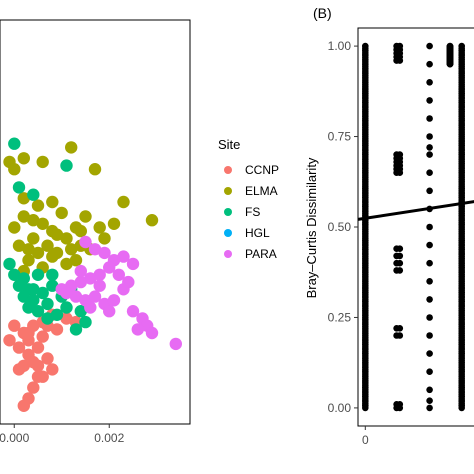 This screenshot has width=474, height=474. Describe the element at coordinates (228, 254) in the screenshot. I see `legend-key-para` at that location.